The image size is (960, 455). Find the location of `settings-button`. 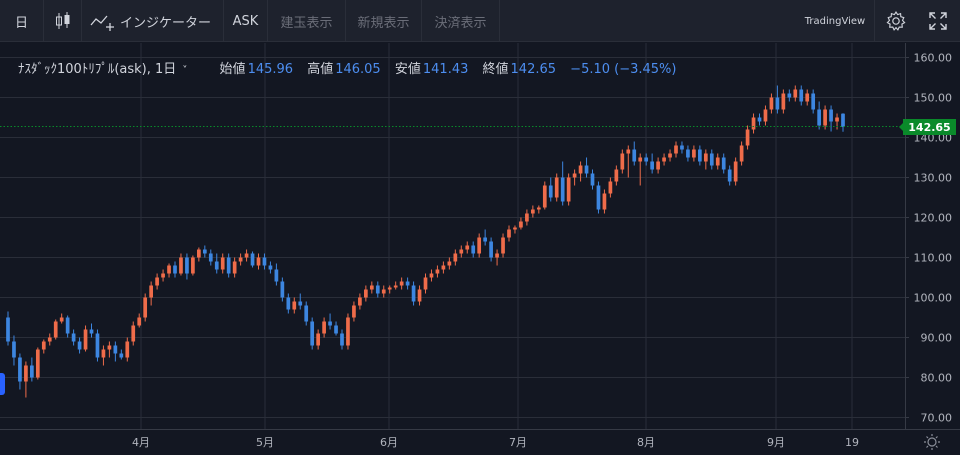

settings-button is located at coordinates (896, 21).